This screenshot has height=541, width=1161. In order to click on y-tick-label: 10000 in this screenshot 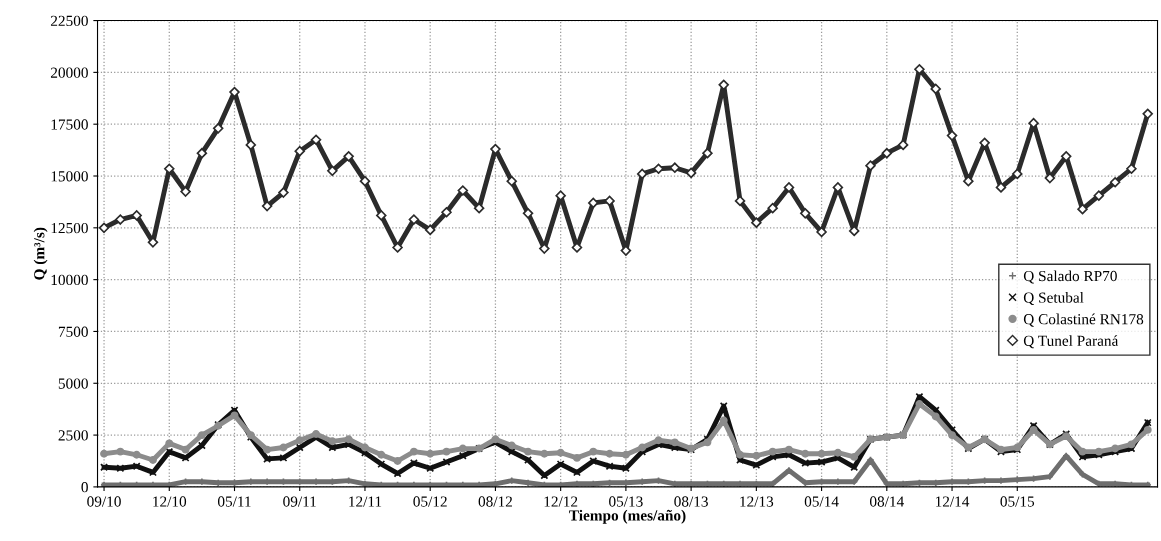, I will do `click(69, 280)`.